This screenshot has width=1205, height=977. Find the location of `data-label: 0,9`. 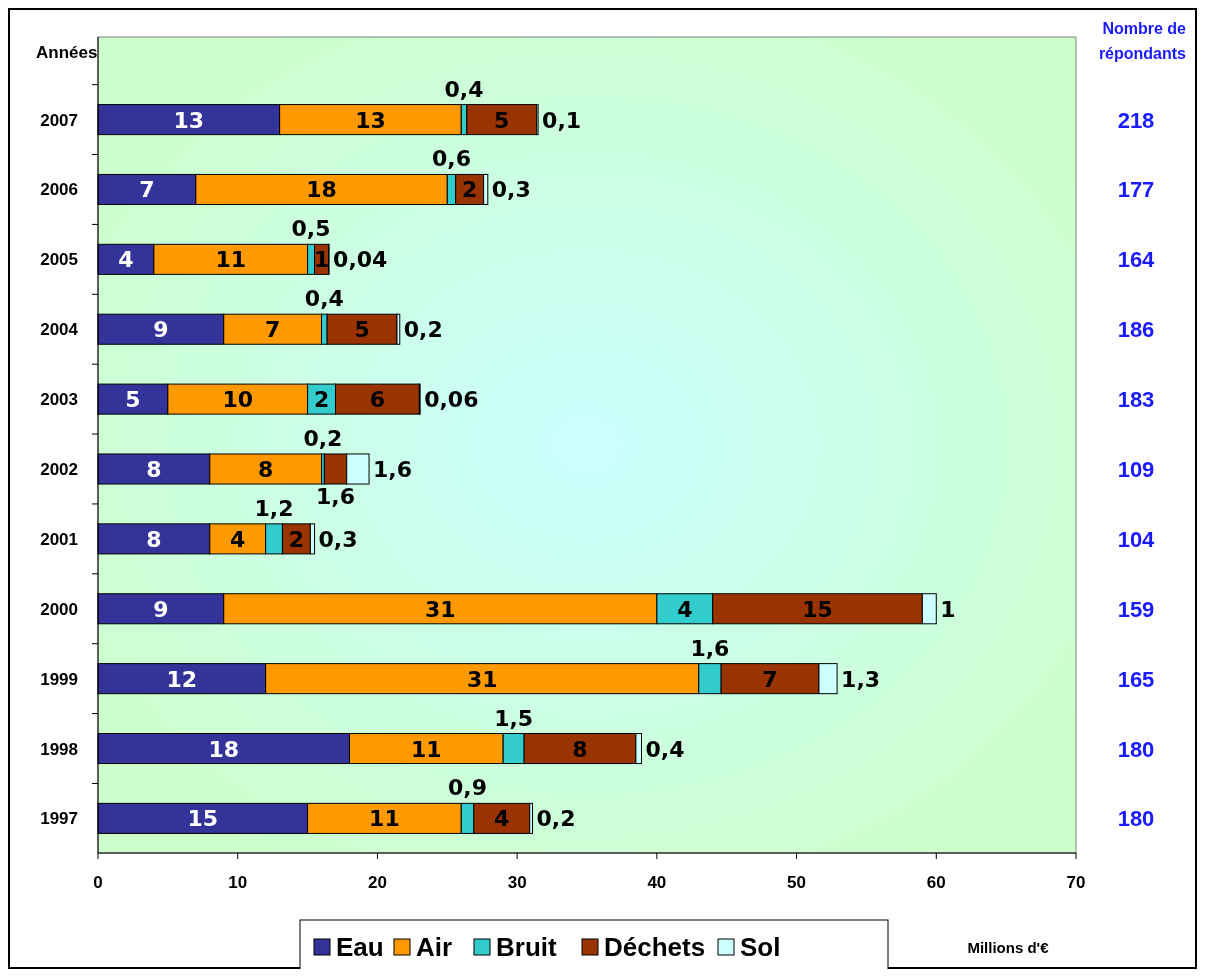

data-label: 0,9 is located at coordinates (468, 788).